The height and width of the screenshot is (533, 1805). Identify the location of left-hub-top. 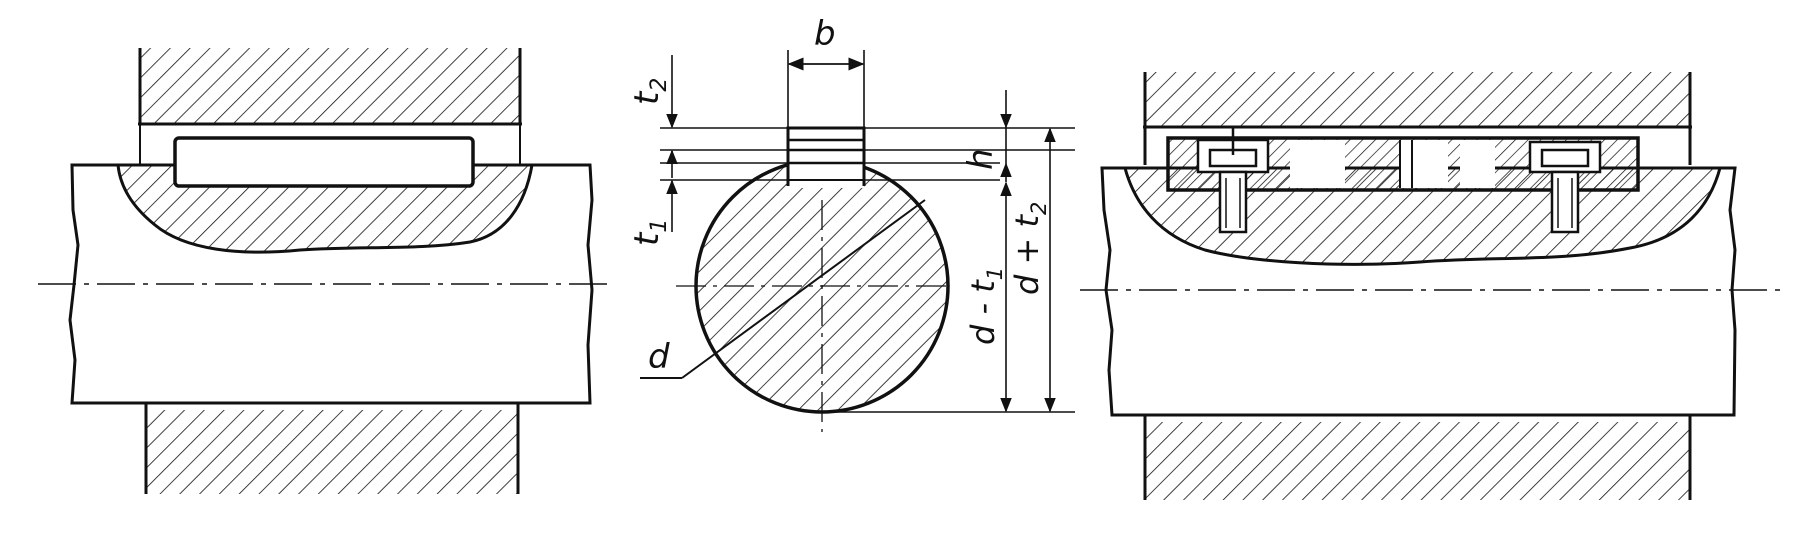
(330, 86).